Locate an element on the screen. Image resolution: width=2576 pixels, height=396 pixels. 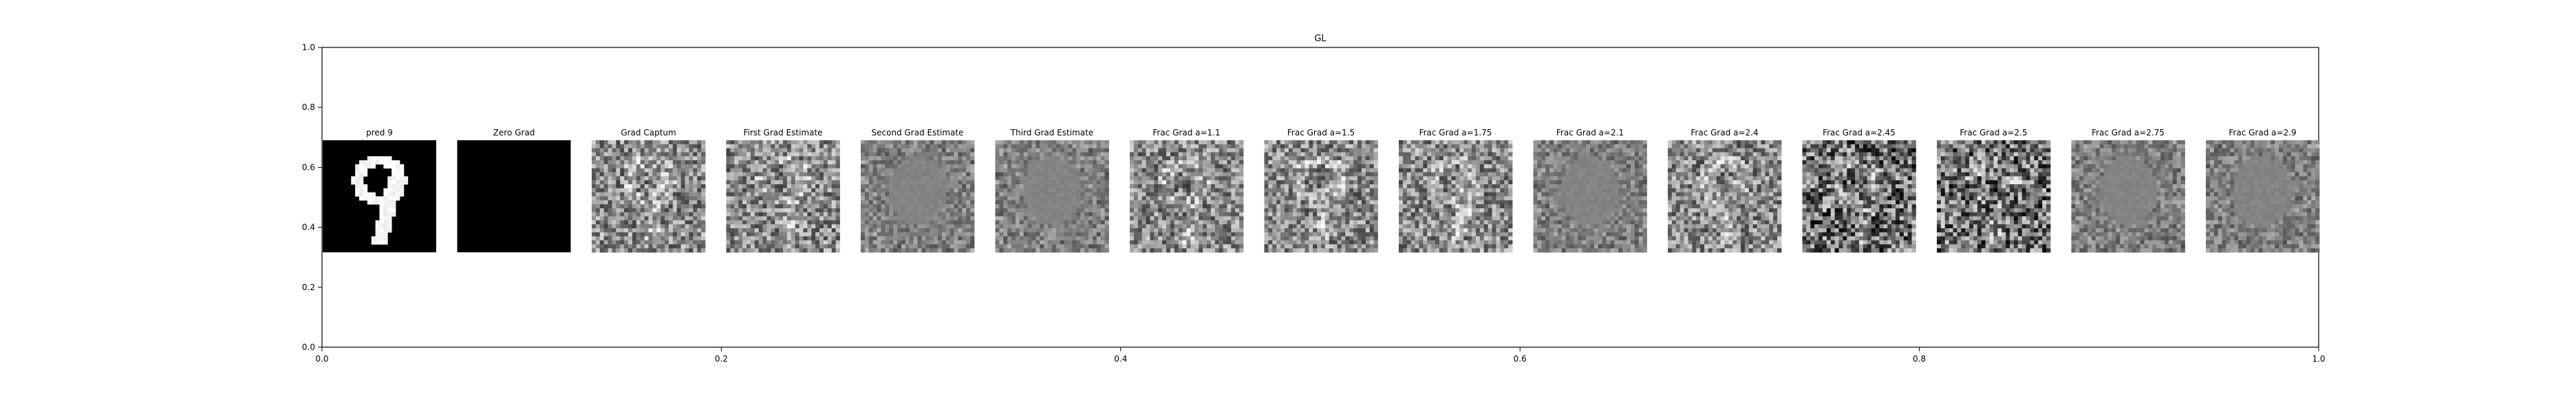
panel-8: Frac Grad a=1.5 is located at coordinates (1321, 191).